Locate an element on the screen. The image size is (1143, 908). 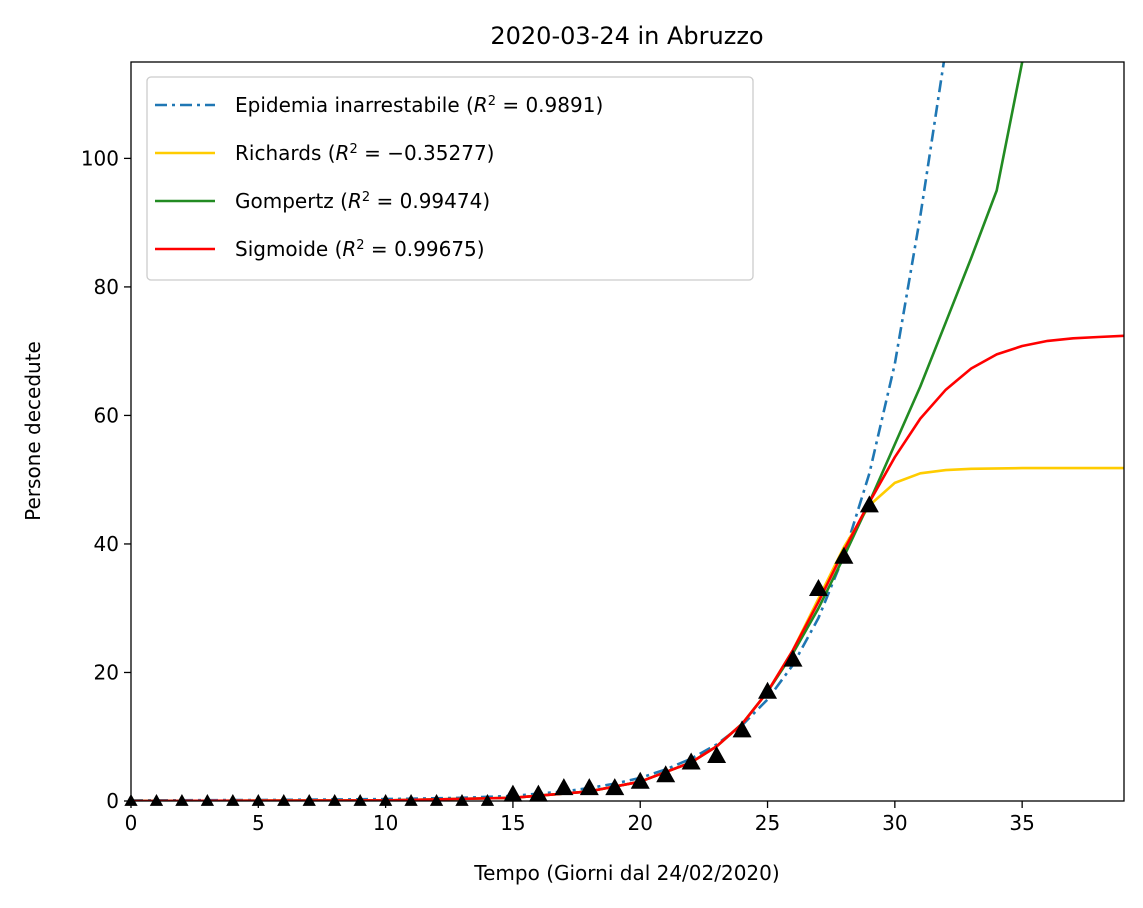
y-axis-label: Persone decedute is located at coordinates (33, 431).